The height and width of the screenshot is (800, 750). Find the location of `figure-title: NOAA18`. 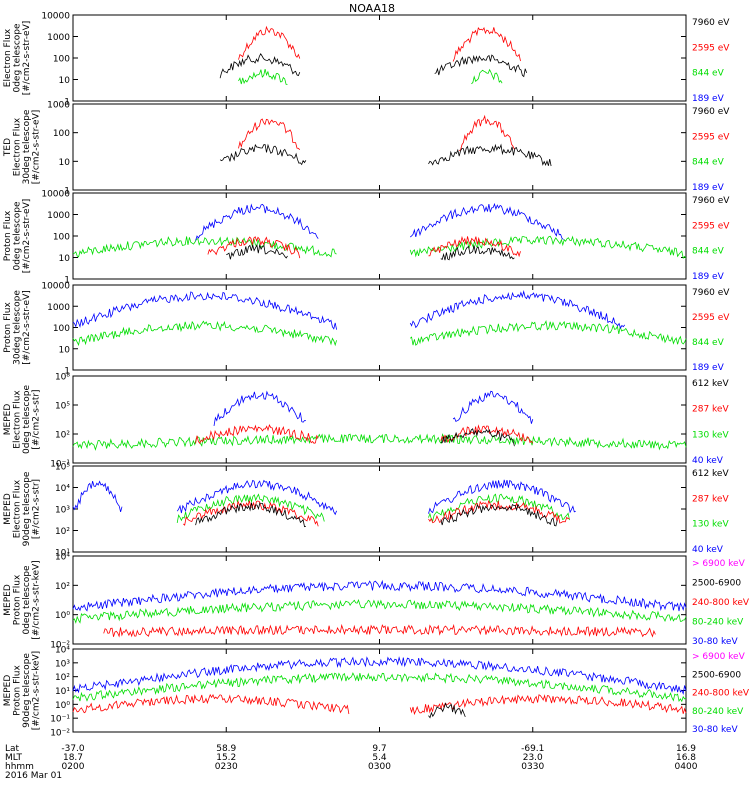

figure-title: NOAA18 is located at coordinates (372, 8).